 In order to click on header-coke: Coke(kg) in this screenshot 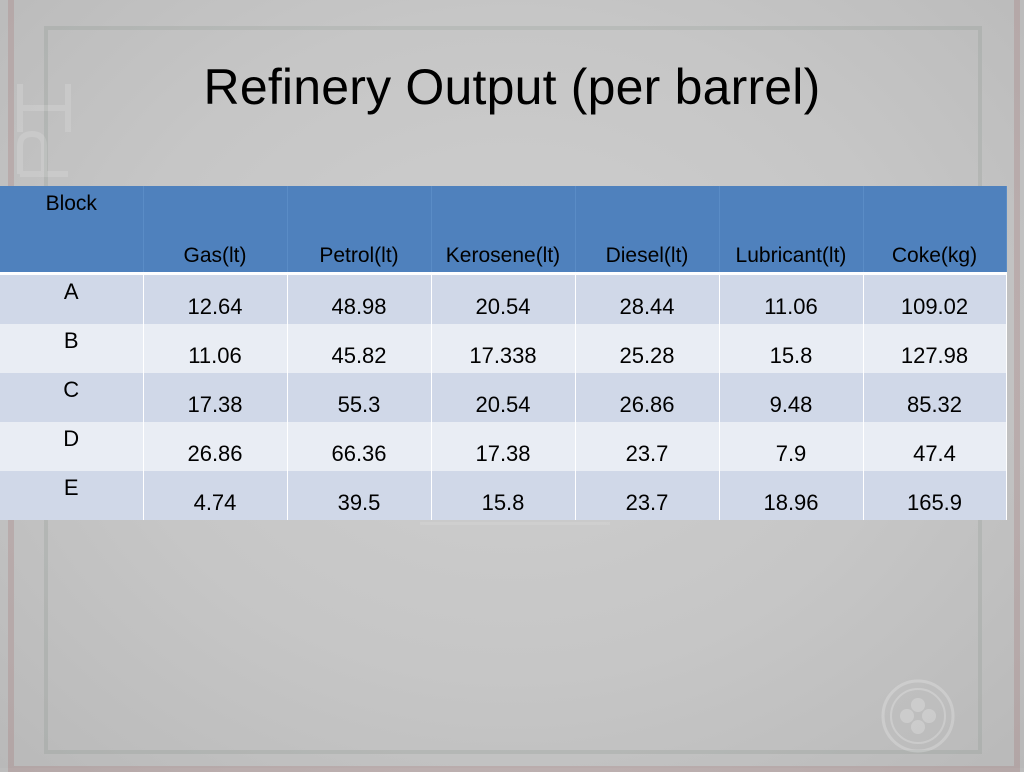, I will do `click(935, 230)`.